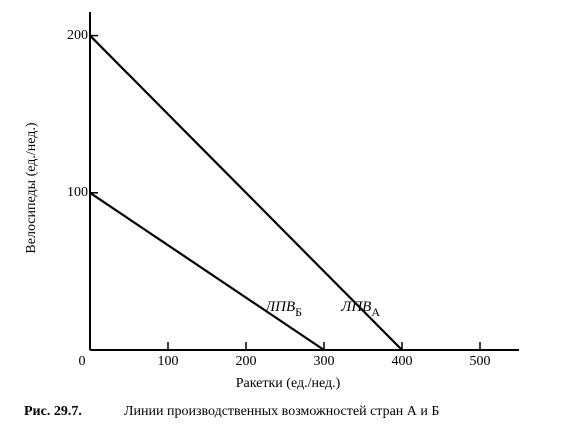 The height and width of the screenshot is (435, 581). What do you see at coordinates (480, 361) in the screenshot?
I see `x-tick-label: 500` at bounding box center [480, 361].